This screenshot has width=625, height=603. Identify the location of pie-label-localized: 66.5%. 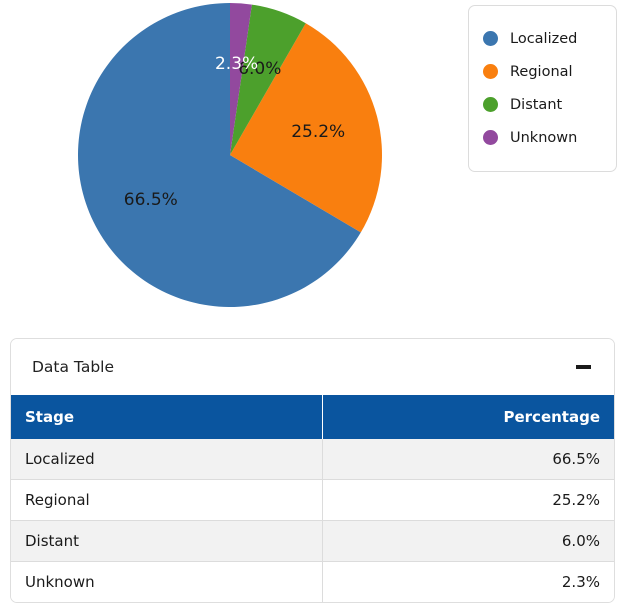
(151, 200).